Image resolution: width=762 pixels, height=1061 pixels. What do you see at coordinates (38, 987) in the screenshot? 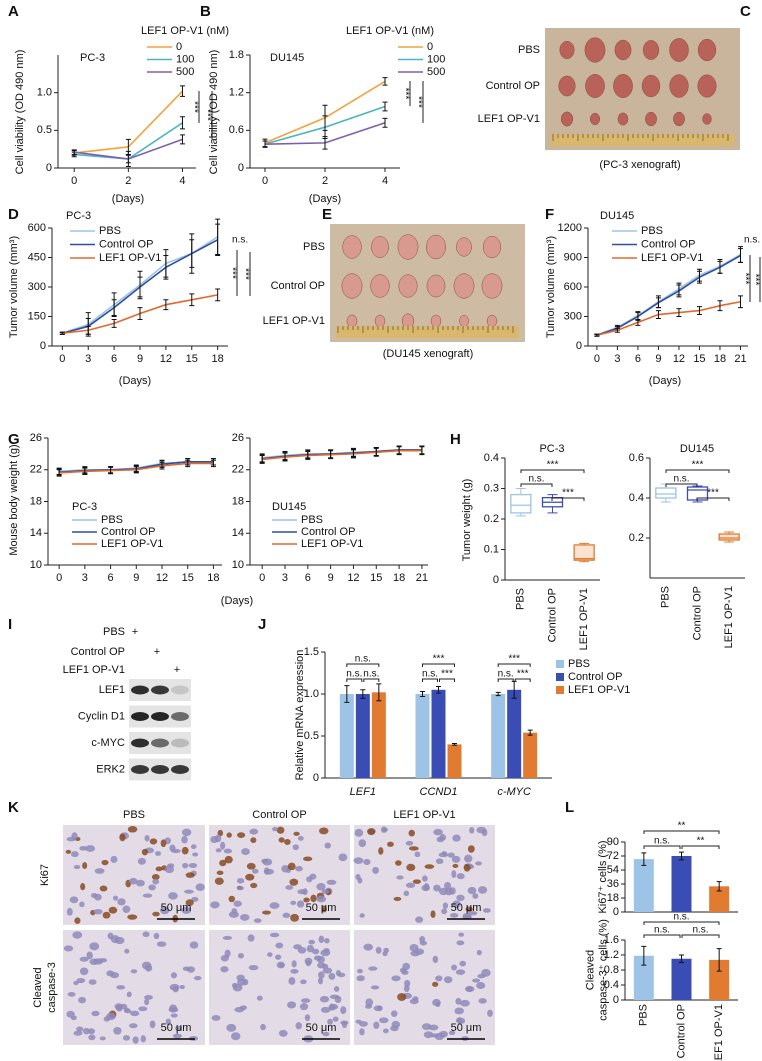
I see `row-label: Cleaved` at bounding box center [38, 987].